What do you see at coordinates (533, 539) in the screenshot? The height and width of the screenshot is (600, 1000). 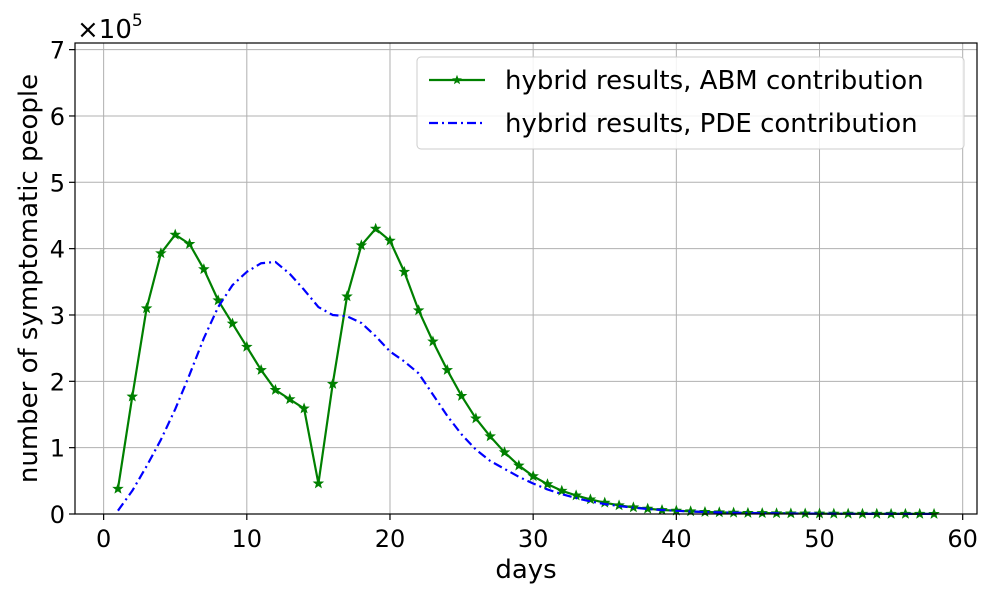 I see `x-tick-label: 30` at bounding box center [533, 539].